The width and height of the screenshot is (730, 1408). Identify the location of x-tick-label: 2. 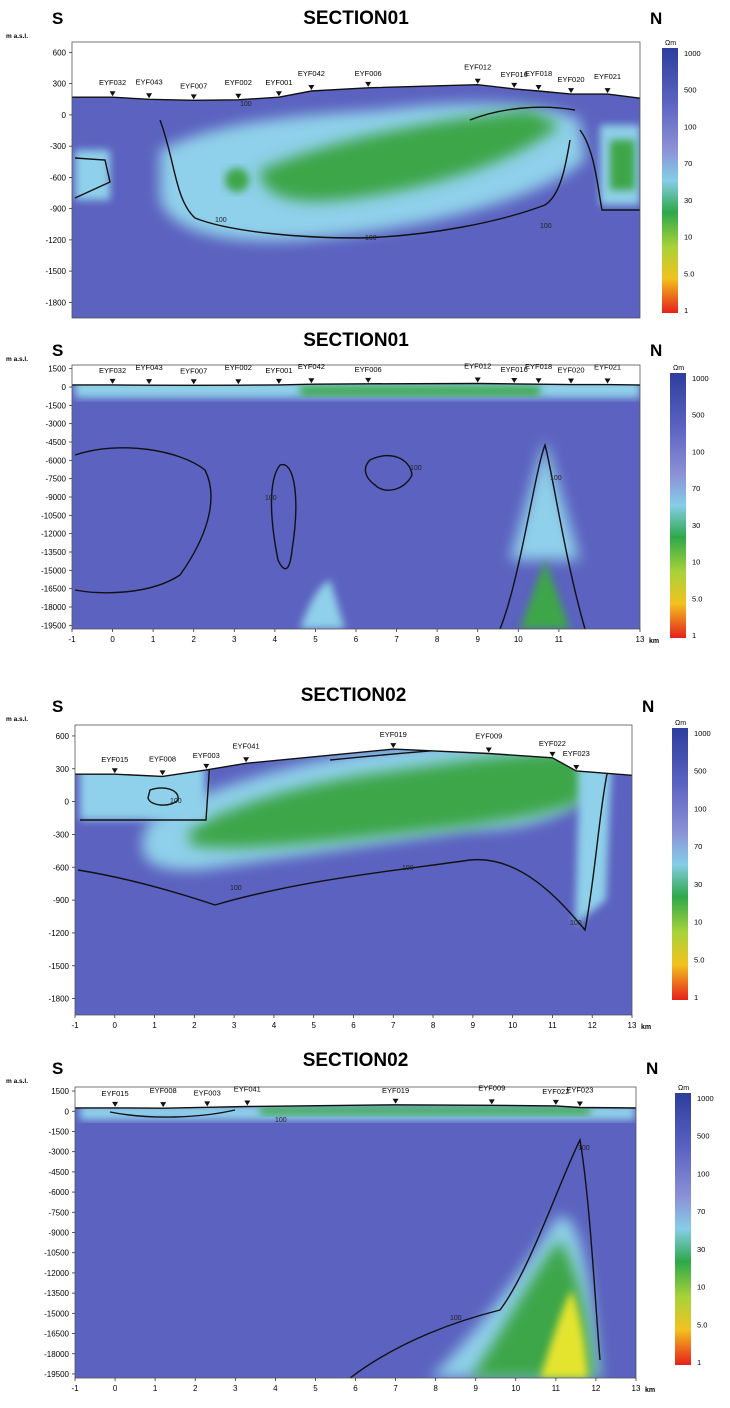
(195, 1388).